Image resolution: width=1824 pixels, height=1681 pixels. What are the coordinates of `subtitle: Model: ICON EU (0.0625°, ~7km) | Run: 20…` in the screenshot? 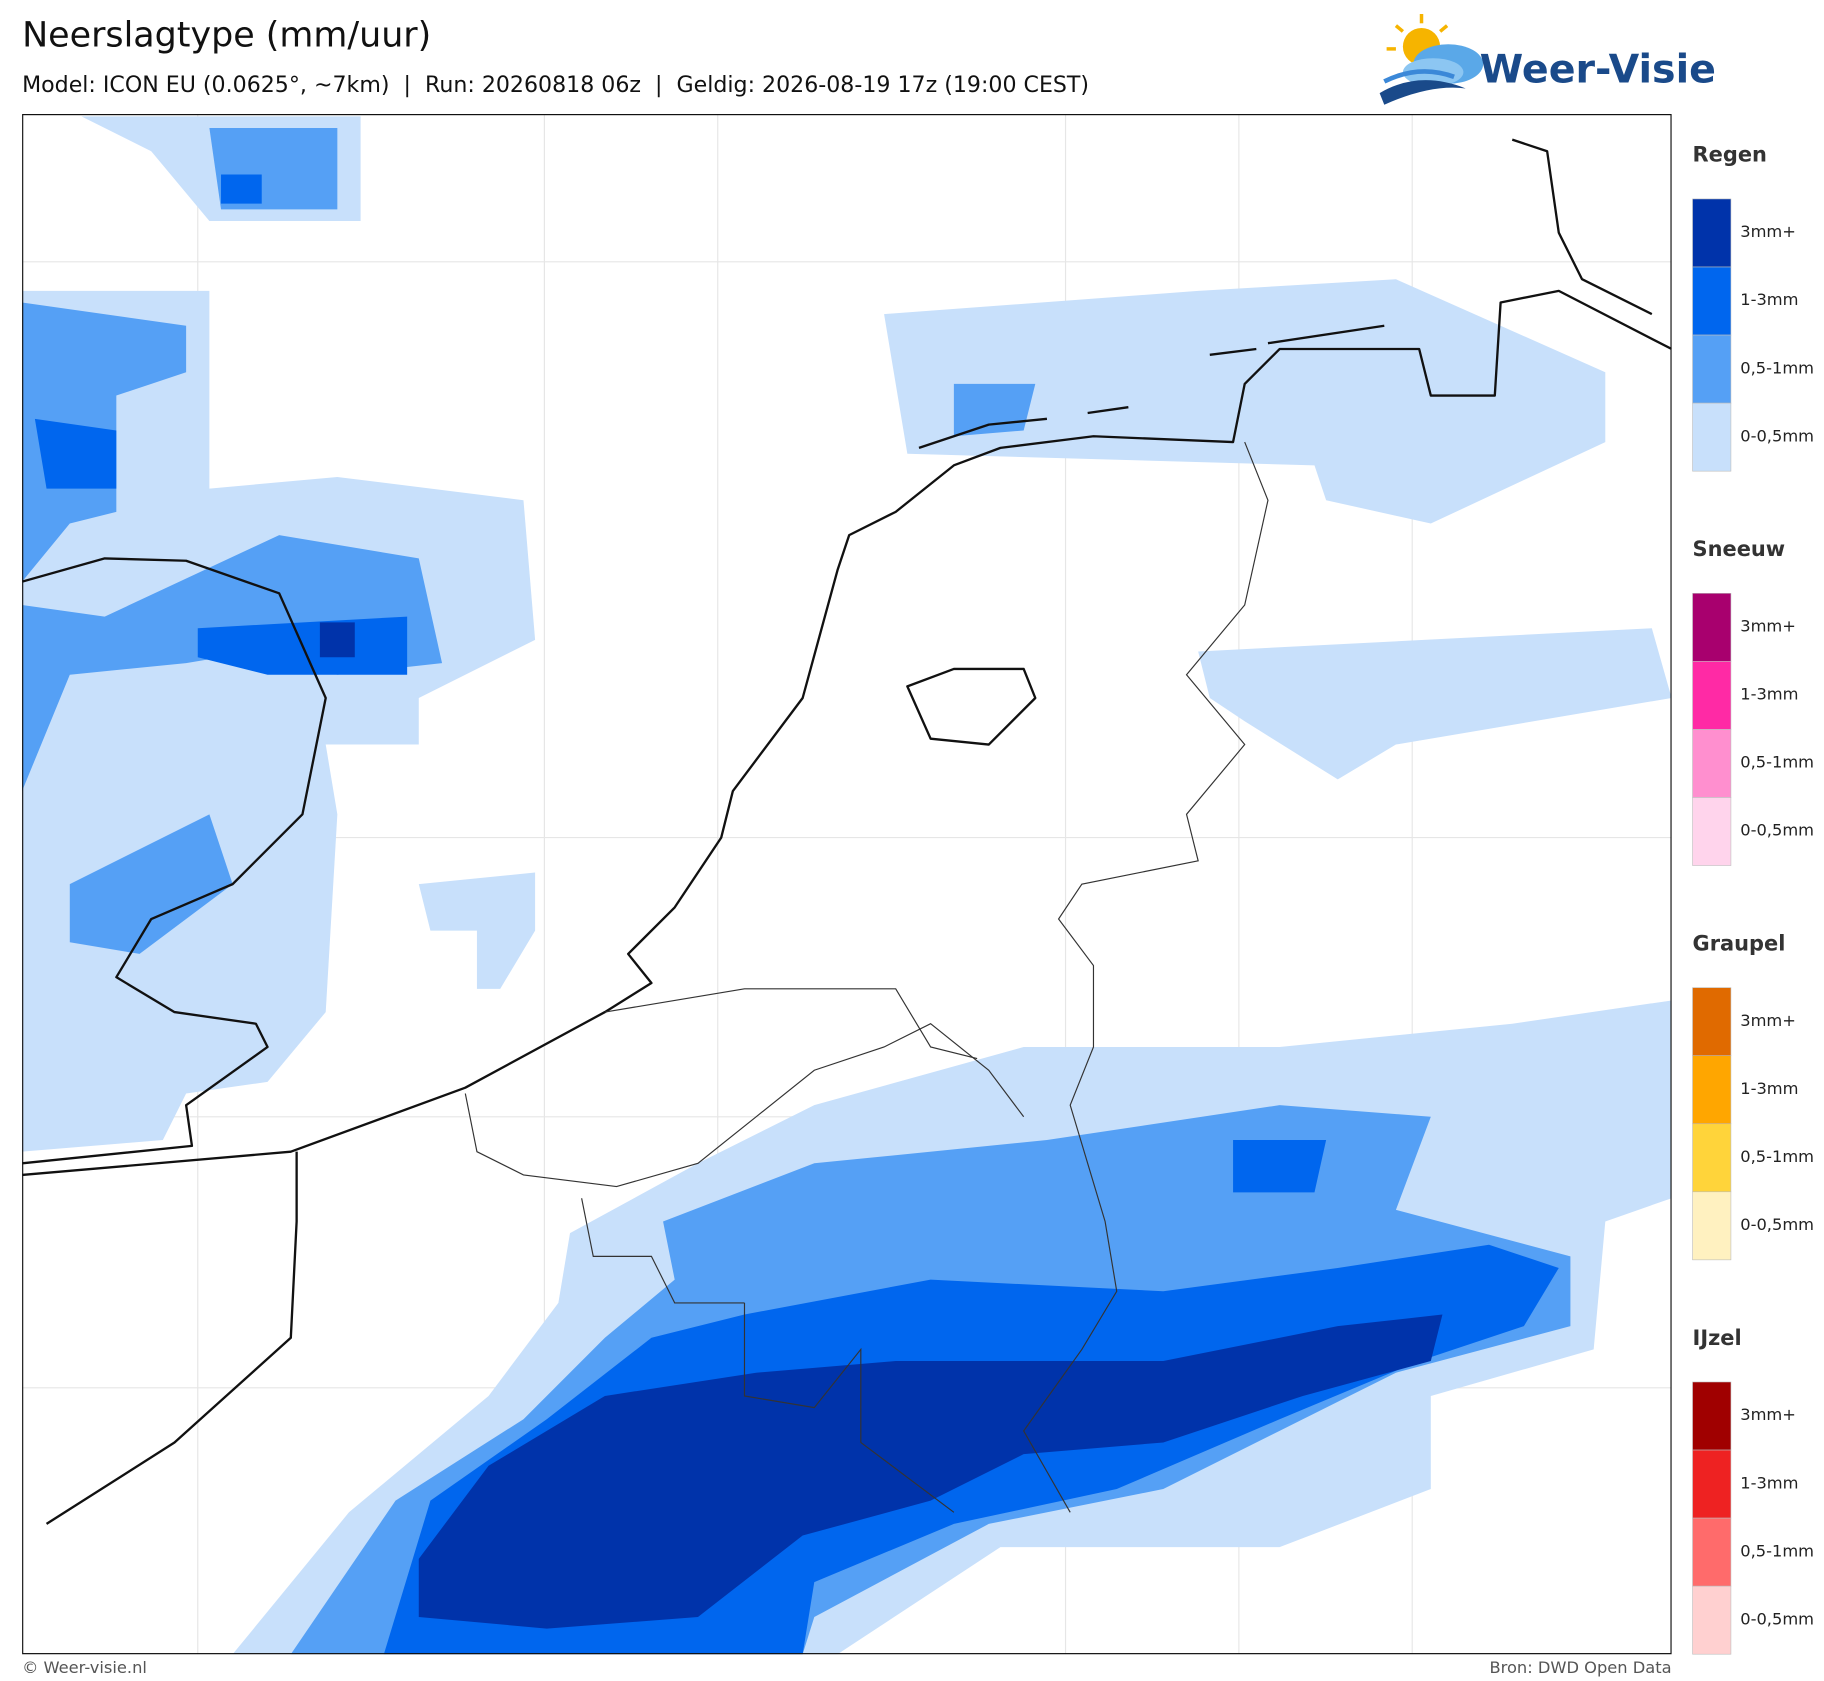 It's located at (555, 85).